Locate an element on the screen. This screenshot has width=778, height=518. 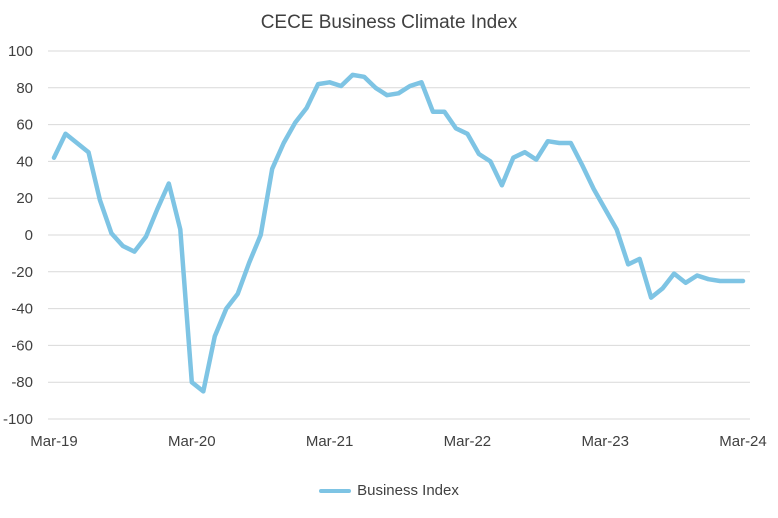
y-tick-label: -80 is located at coordinates (22, 382).